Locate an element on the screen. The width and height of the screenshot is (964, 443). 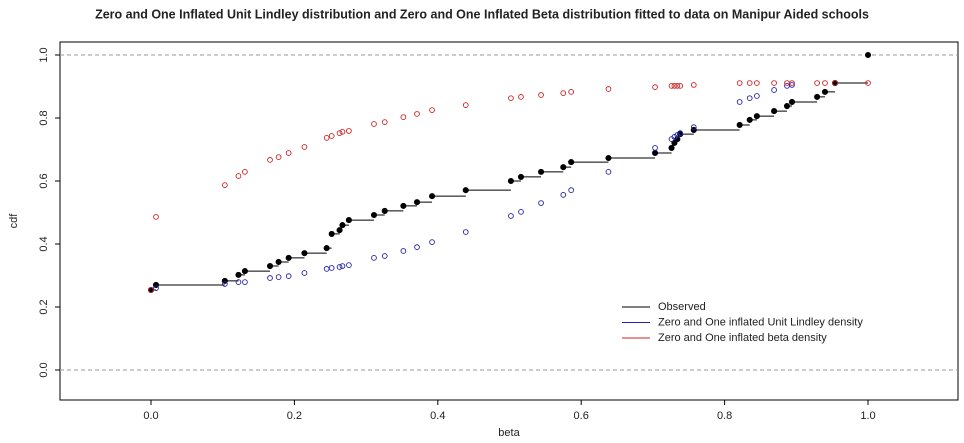
legend-label: Observed is located at coordinates (682, 307).